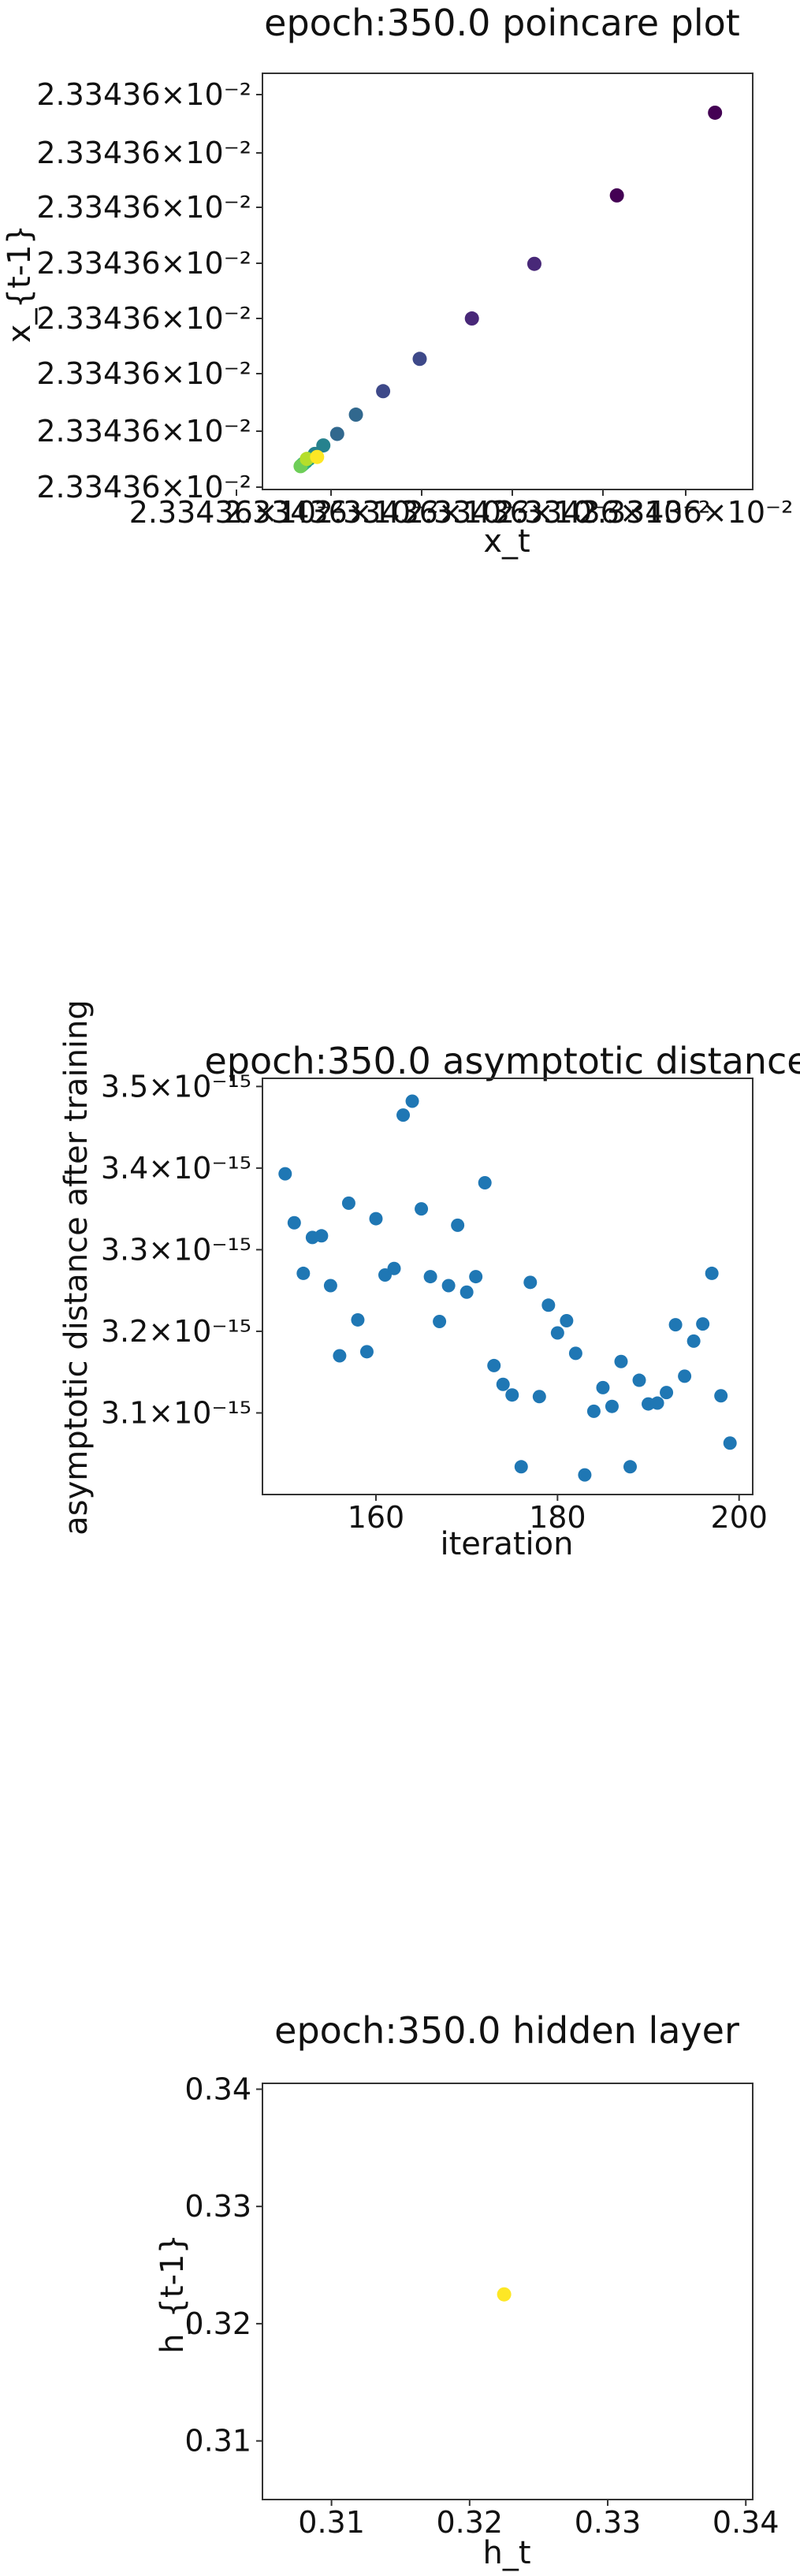 The width and height of the screenshot is (800, 2576). I want to click on hidden-layer-plot-area, so click(507, 2291).